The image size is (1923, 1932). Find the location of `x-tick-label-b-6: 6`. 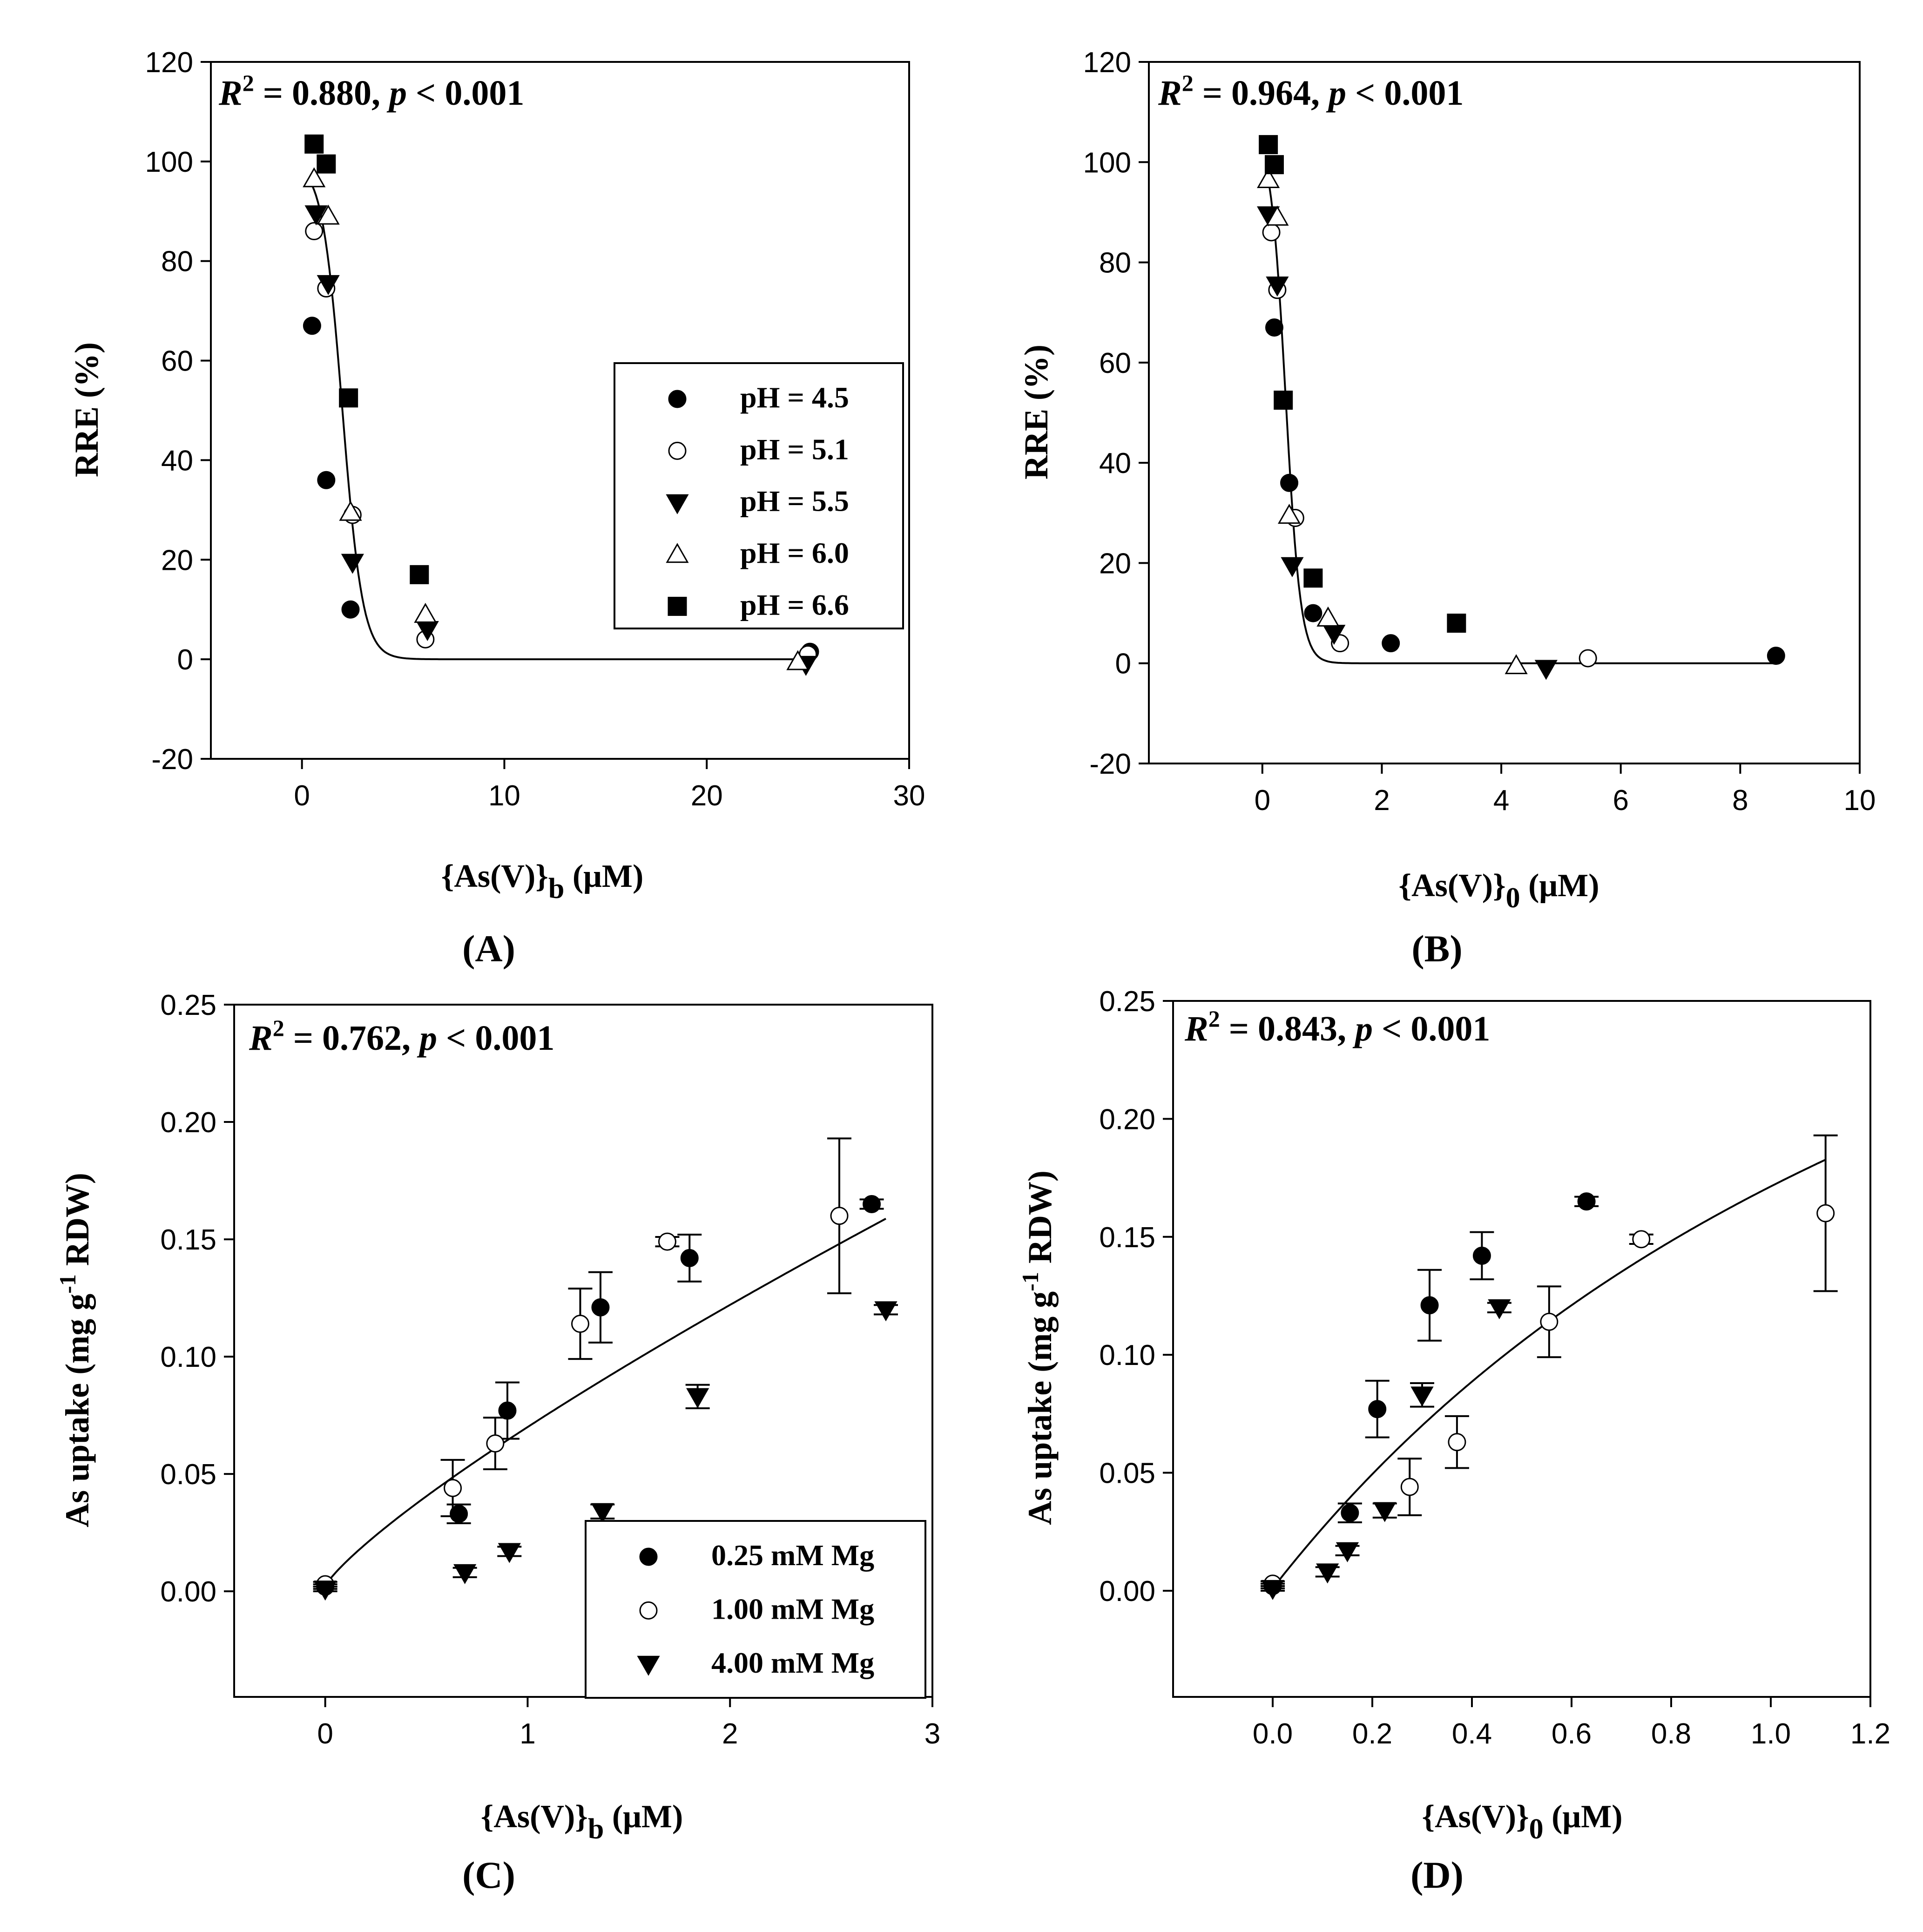

x-tick-label-b-6: 6 is located at coordinates (1620, 800).